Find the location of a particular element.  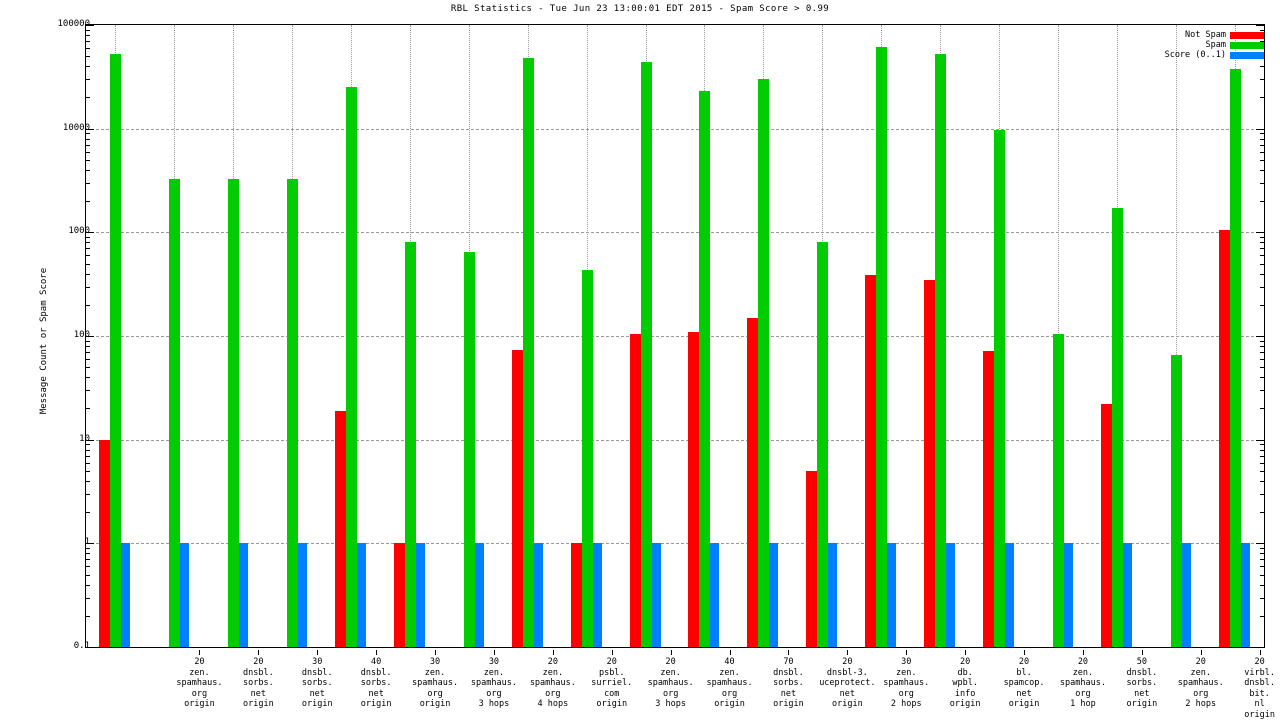

y-axis-title: Message Count or Spam Score is located at coordinates (44, 341).